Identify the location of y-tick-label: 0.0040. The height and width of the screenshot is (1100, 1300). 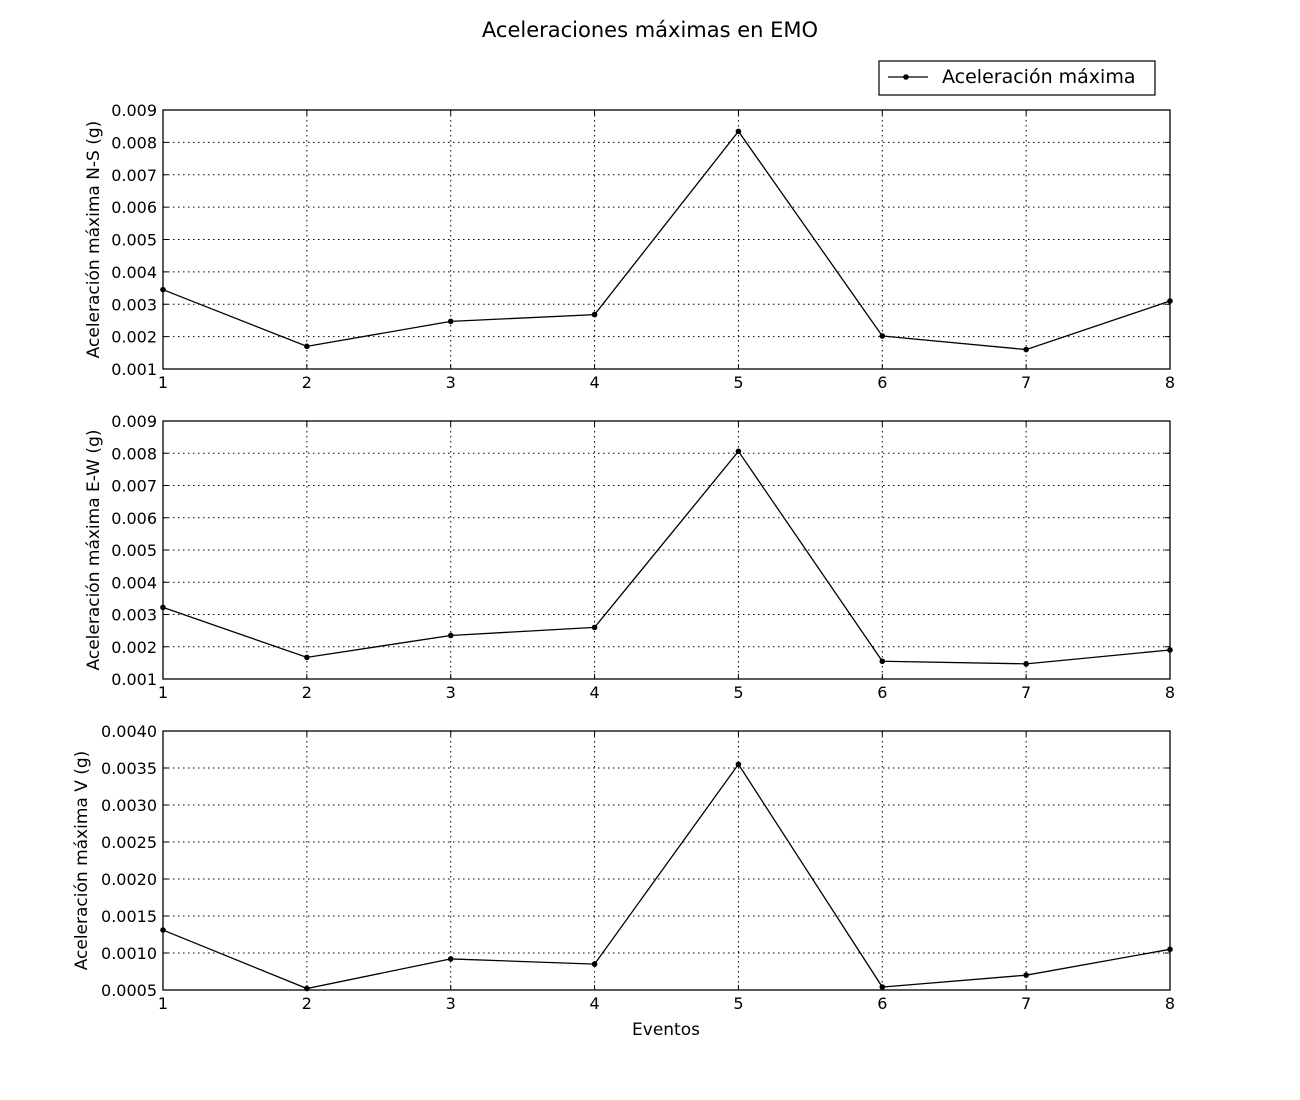
(129, 731).